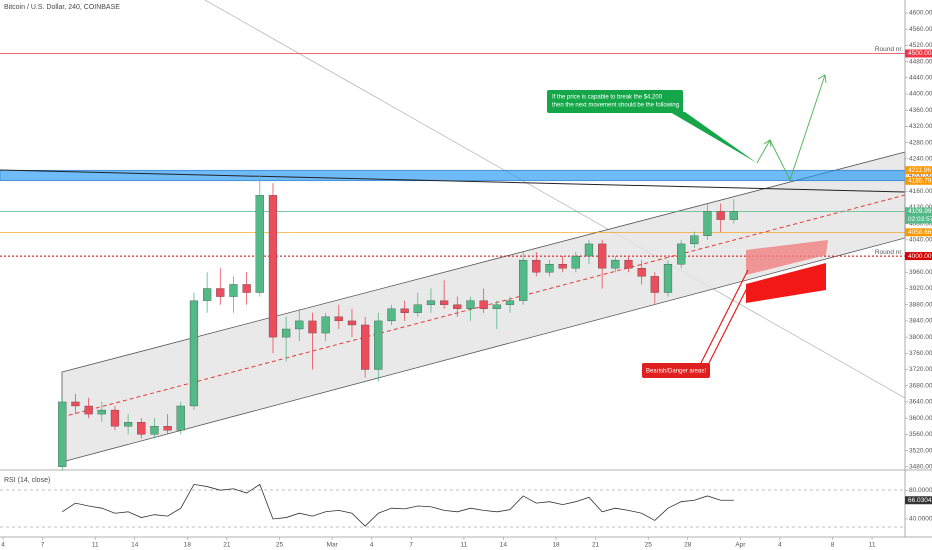 Image resolution: width=932 pixels, height=550 pixels. I want to click on x-tick-label: 21, so click(227, 545).